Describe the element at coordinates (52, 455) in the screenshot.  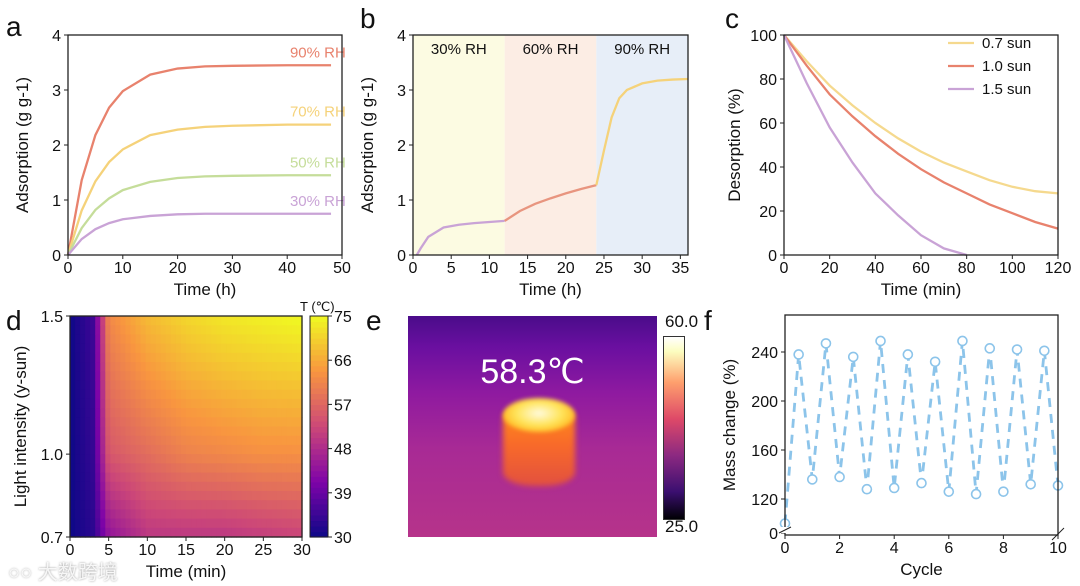
I see `y-tick-label: 1.0` at that location.